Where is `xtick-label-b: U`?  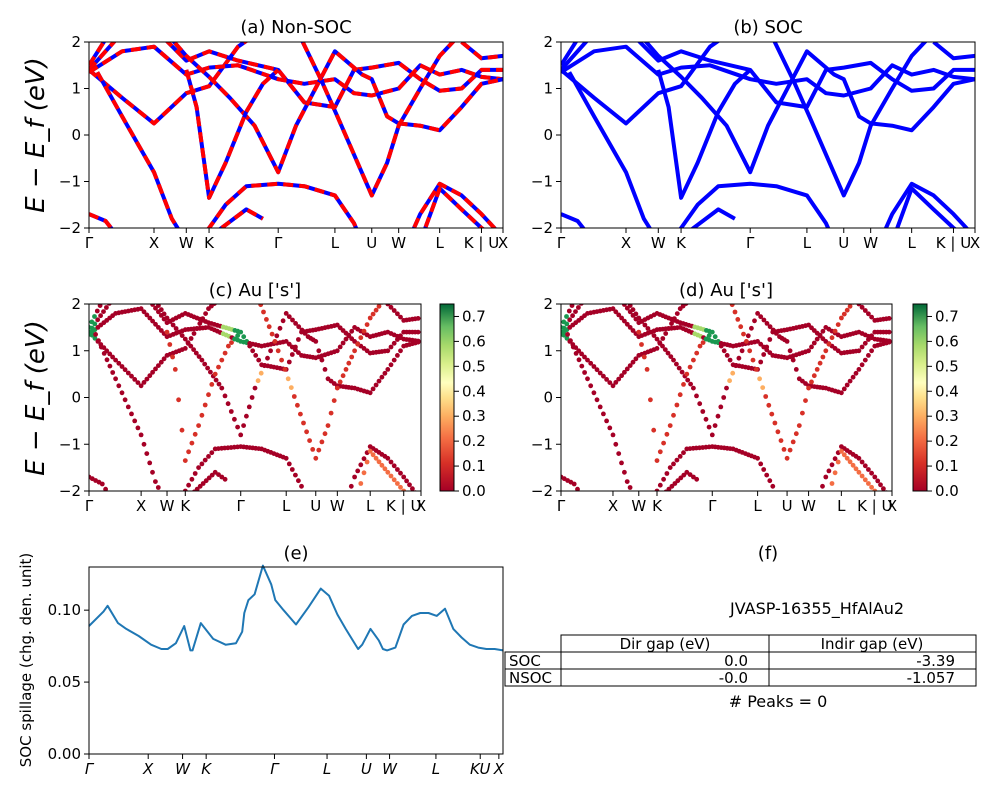
xtick-label-b: U is located at coordinates (843, 243).